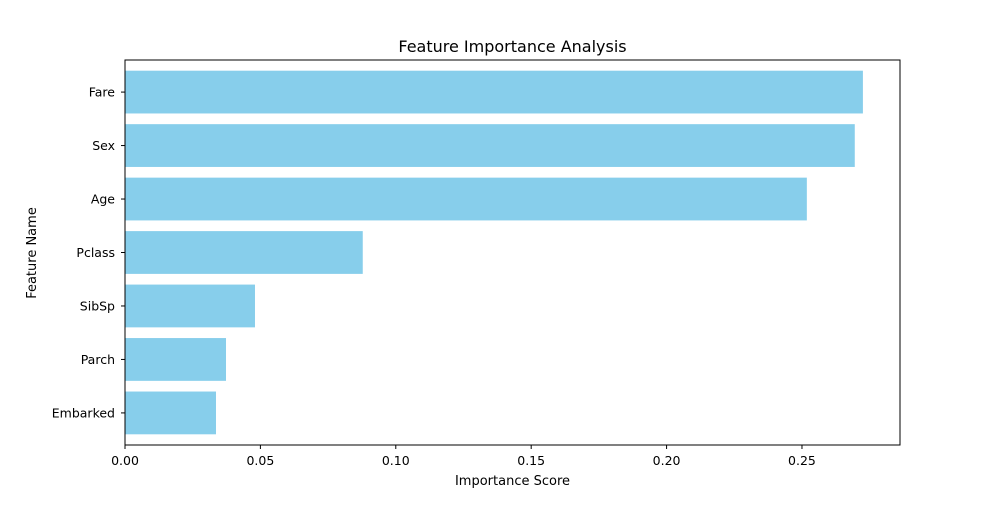 The image size is (1000, 505). Describe the element at coordinates (95, 252) in the screenshot. I see `y-tick-label: Pclass` at that location.